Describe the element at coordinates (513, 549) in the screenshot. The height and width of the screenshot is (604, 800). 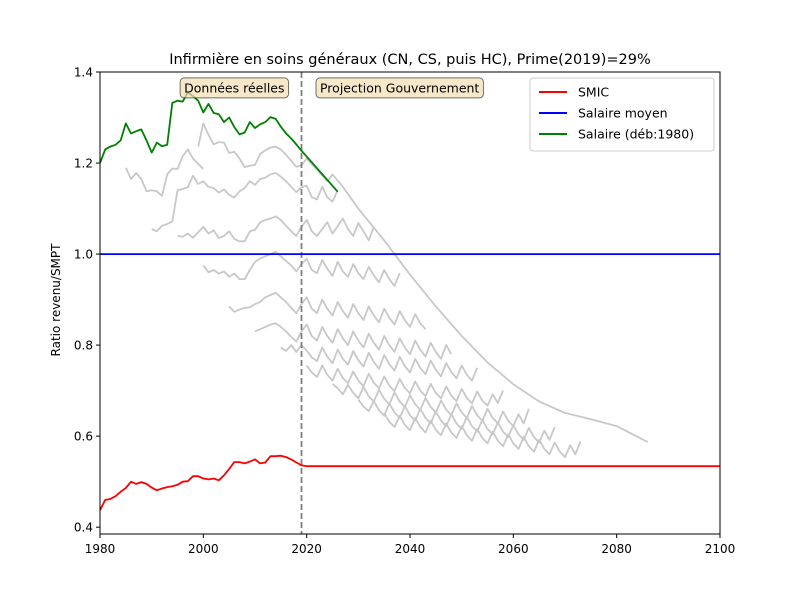
I see `x-tick-label: 2060` at that location.